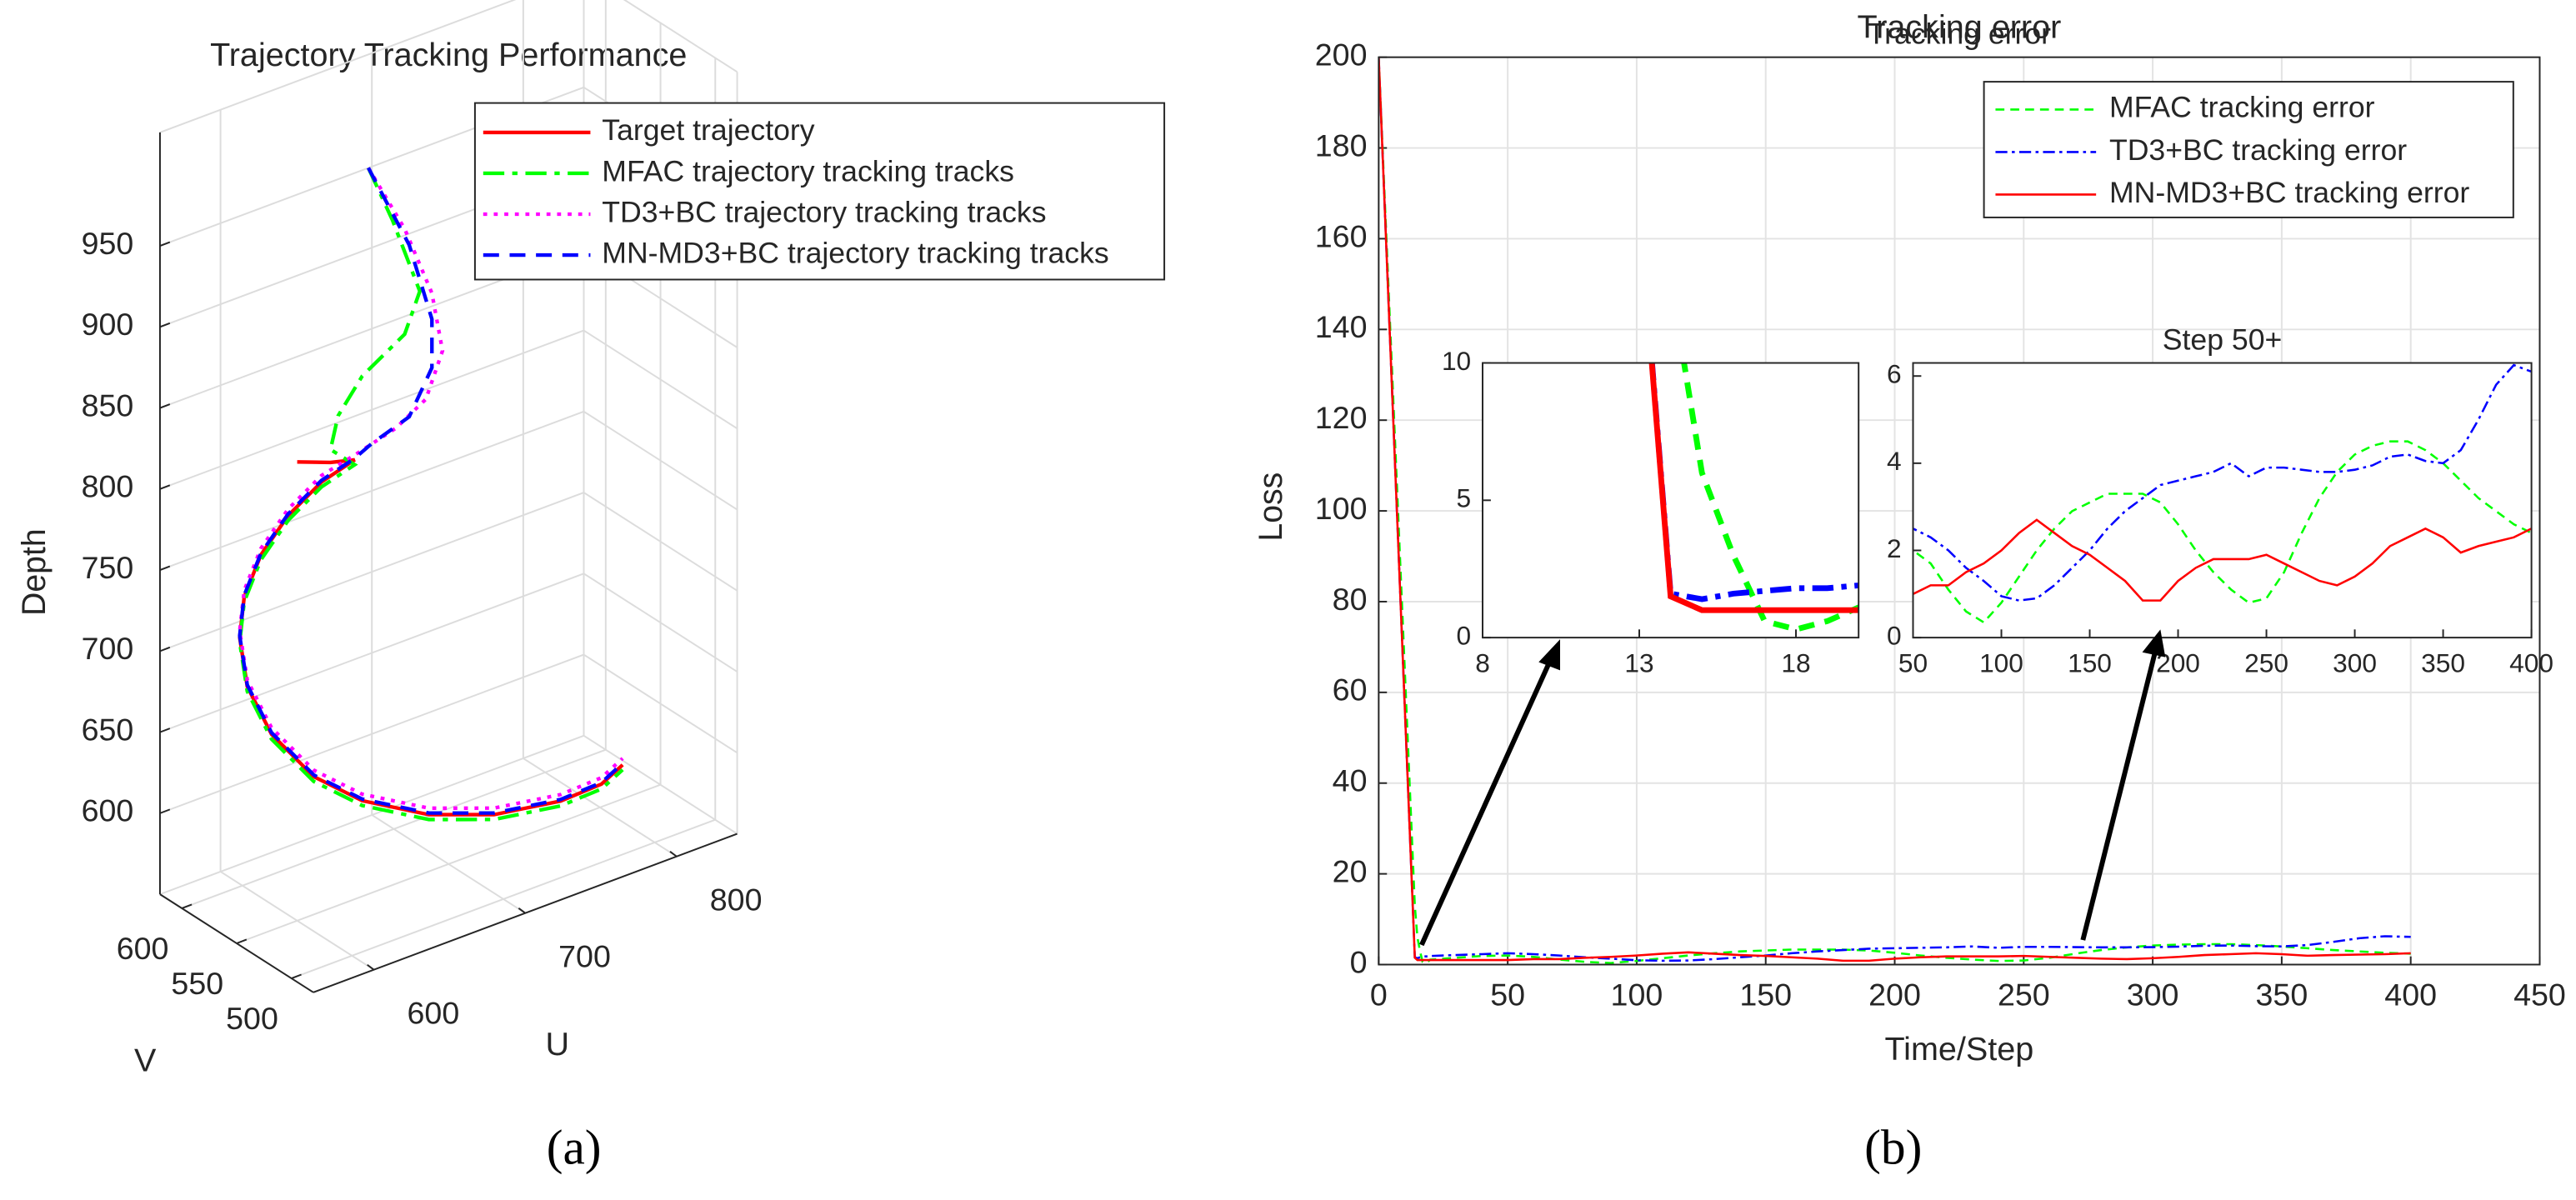 This screenshot has width=2576, height=1200. I want to click on x-tick-label: 13, so click(1638, 663).